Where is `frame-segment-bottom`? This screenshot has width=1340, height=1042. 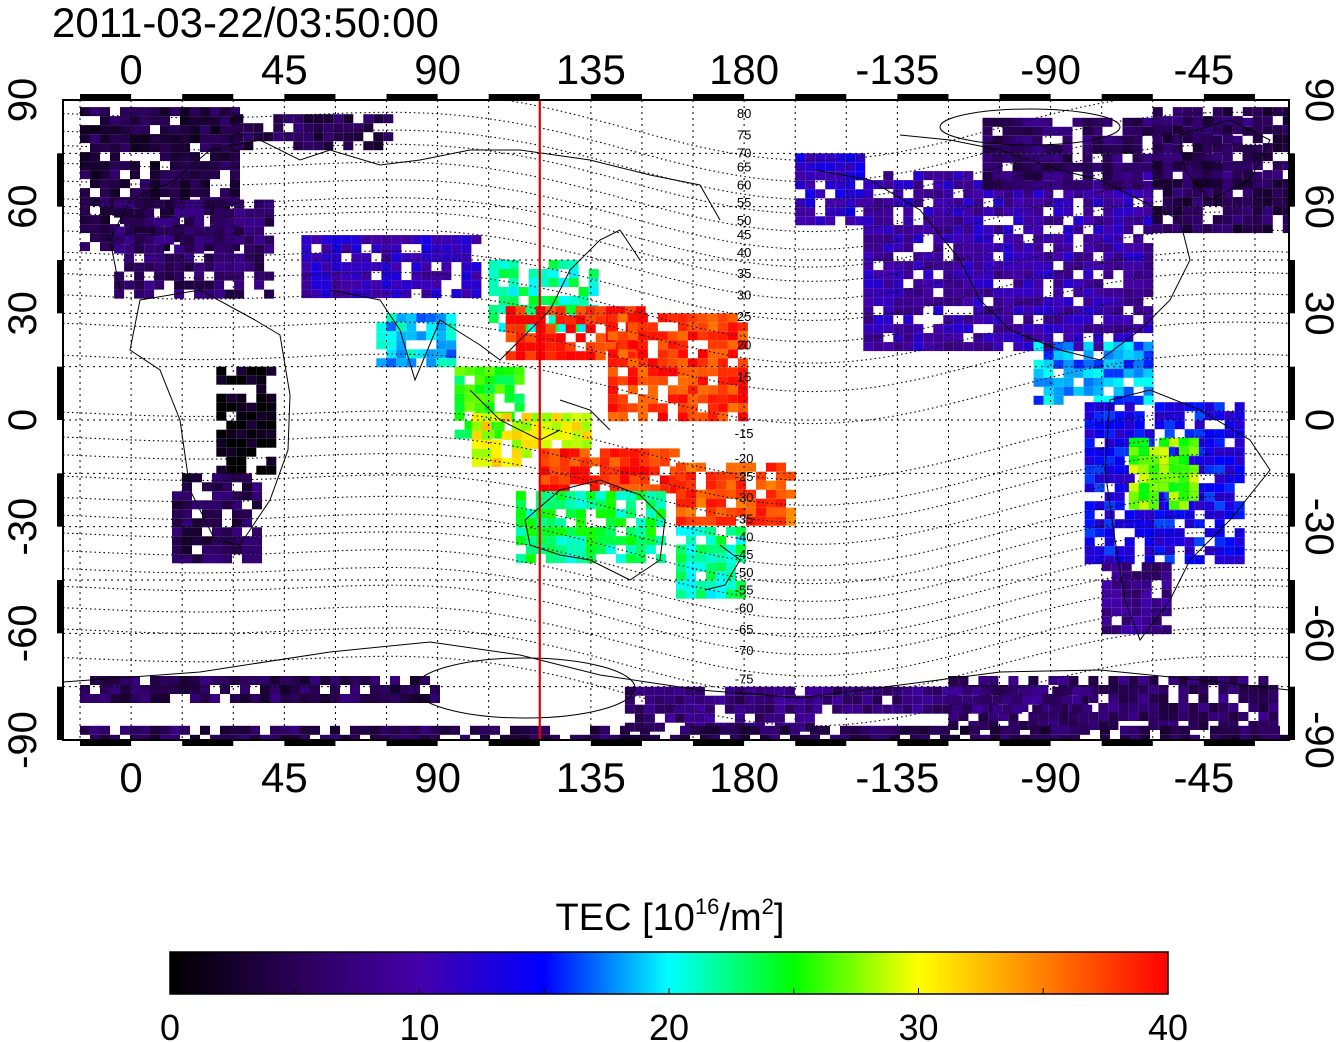 frame-segment-bottom is located at coordinates (719, 743).